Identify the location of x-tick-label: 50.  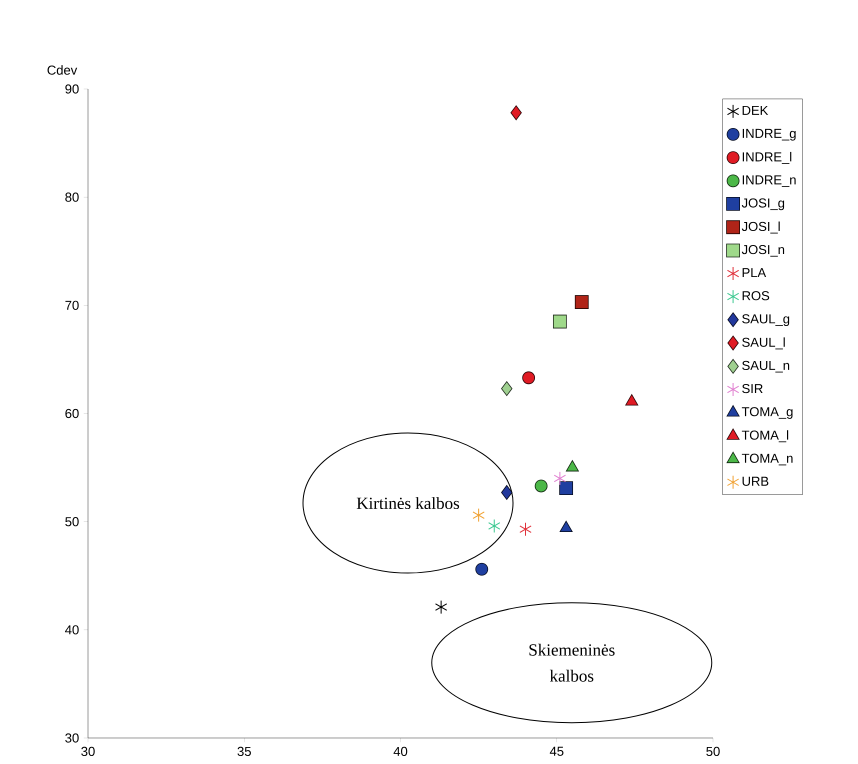
(713, 751).